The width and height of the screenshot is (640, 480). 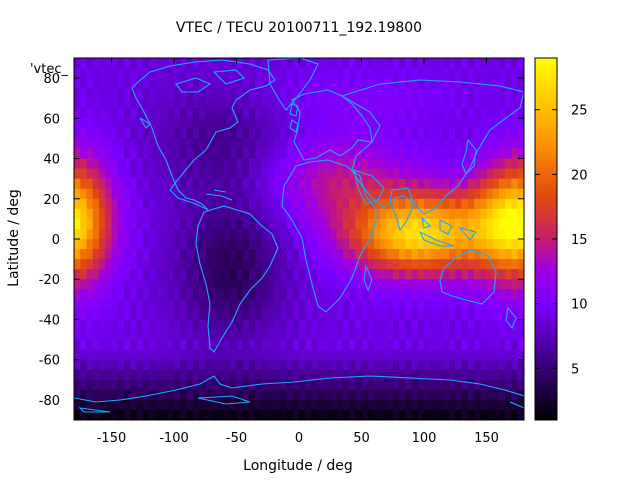 I want to click on y-tick-label: -80, so click(x=49, y=401).